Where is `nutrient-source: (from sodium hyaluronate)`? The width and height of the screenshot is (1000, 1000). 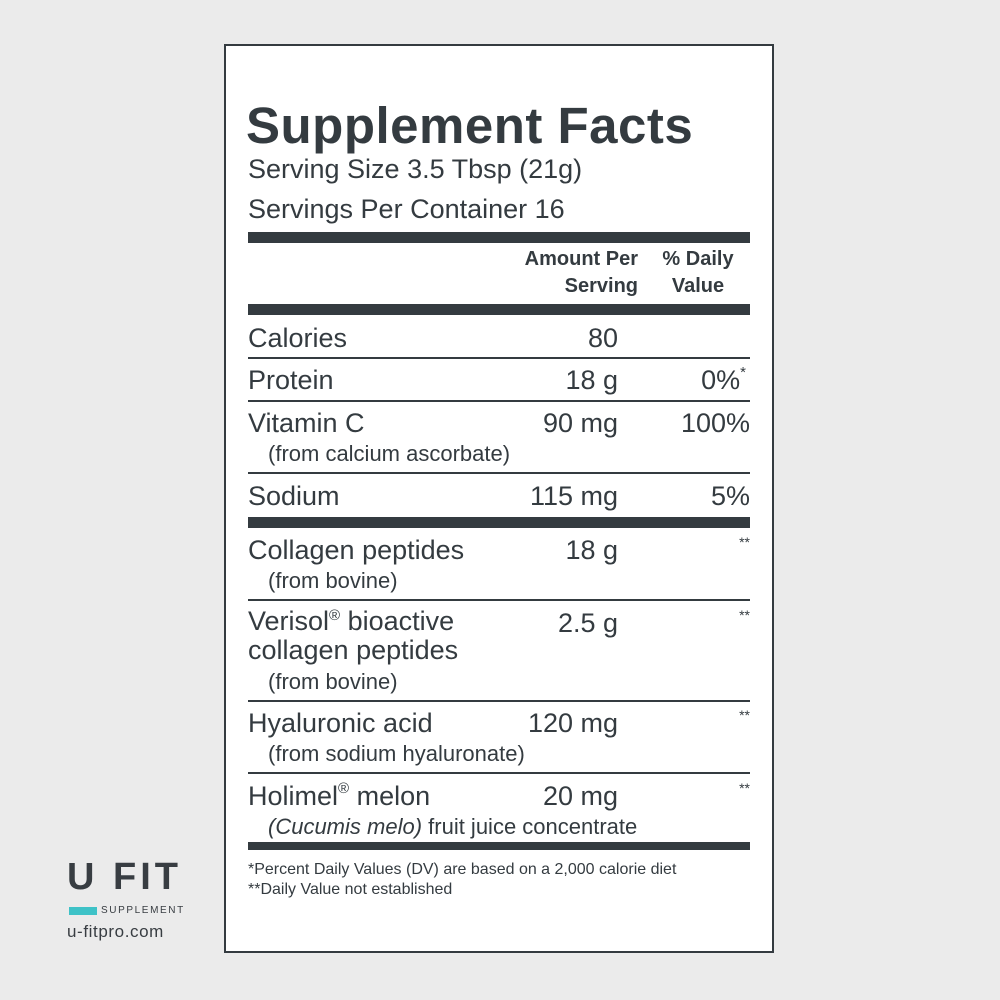
nutrient-source: (from sodium hyaluronate) is located at coordinates (396, 753).